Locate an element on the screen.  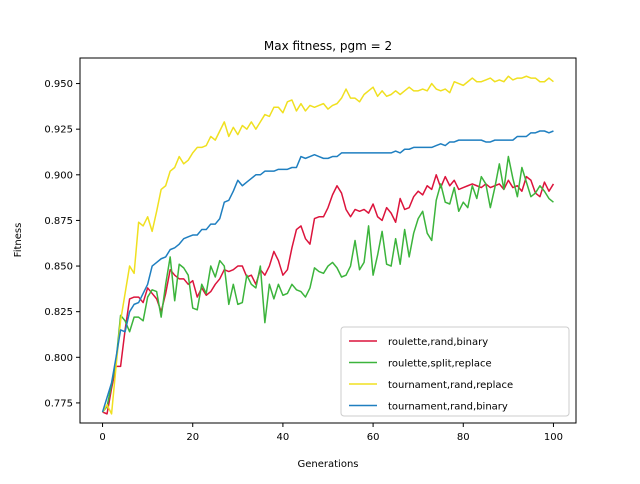
y-tick-label: 0.800 is located at coordinates (58, 358).